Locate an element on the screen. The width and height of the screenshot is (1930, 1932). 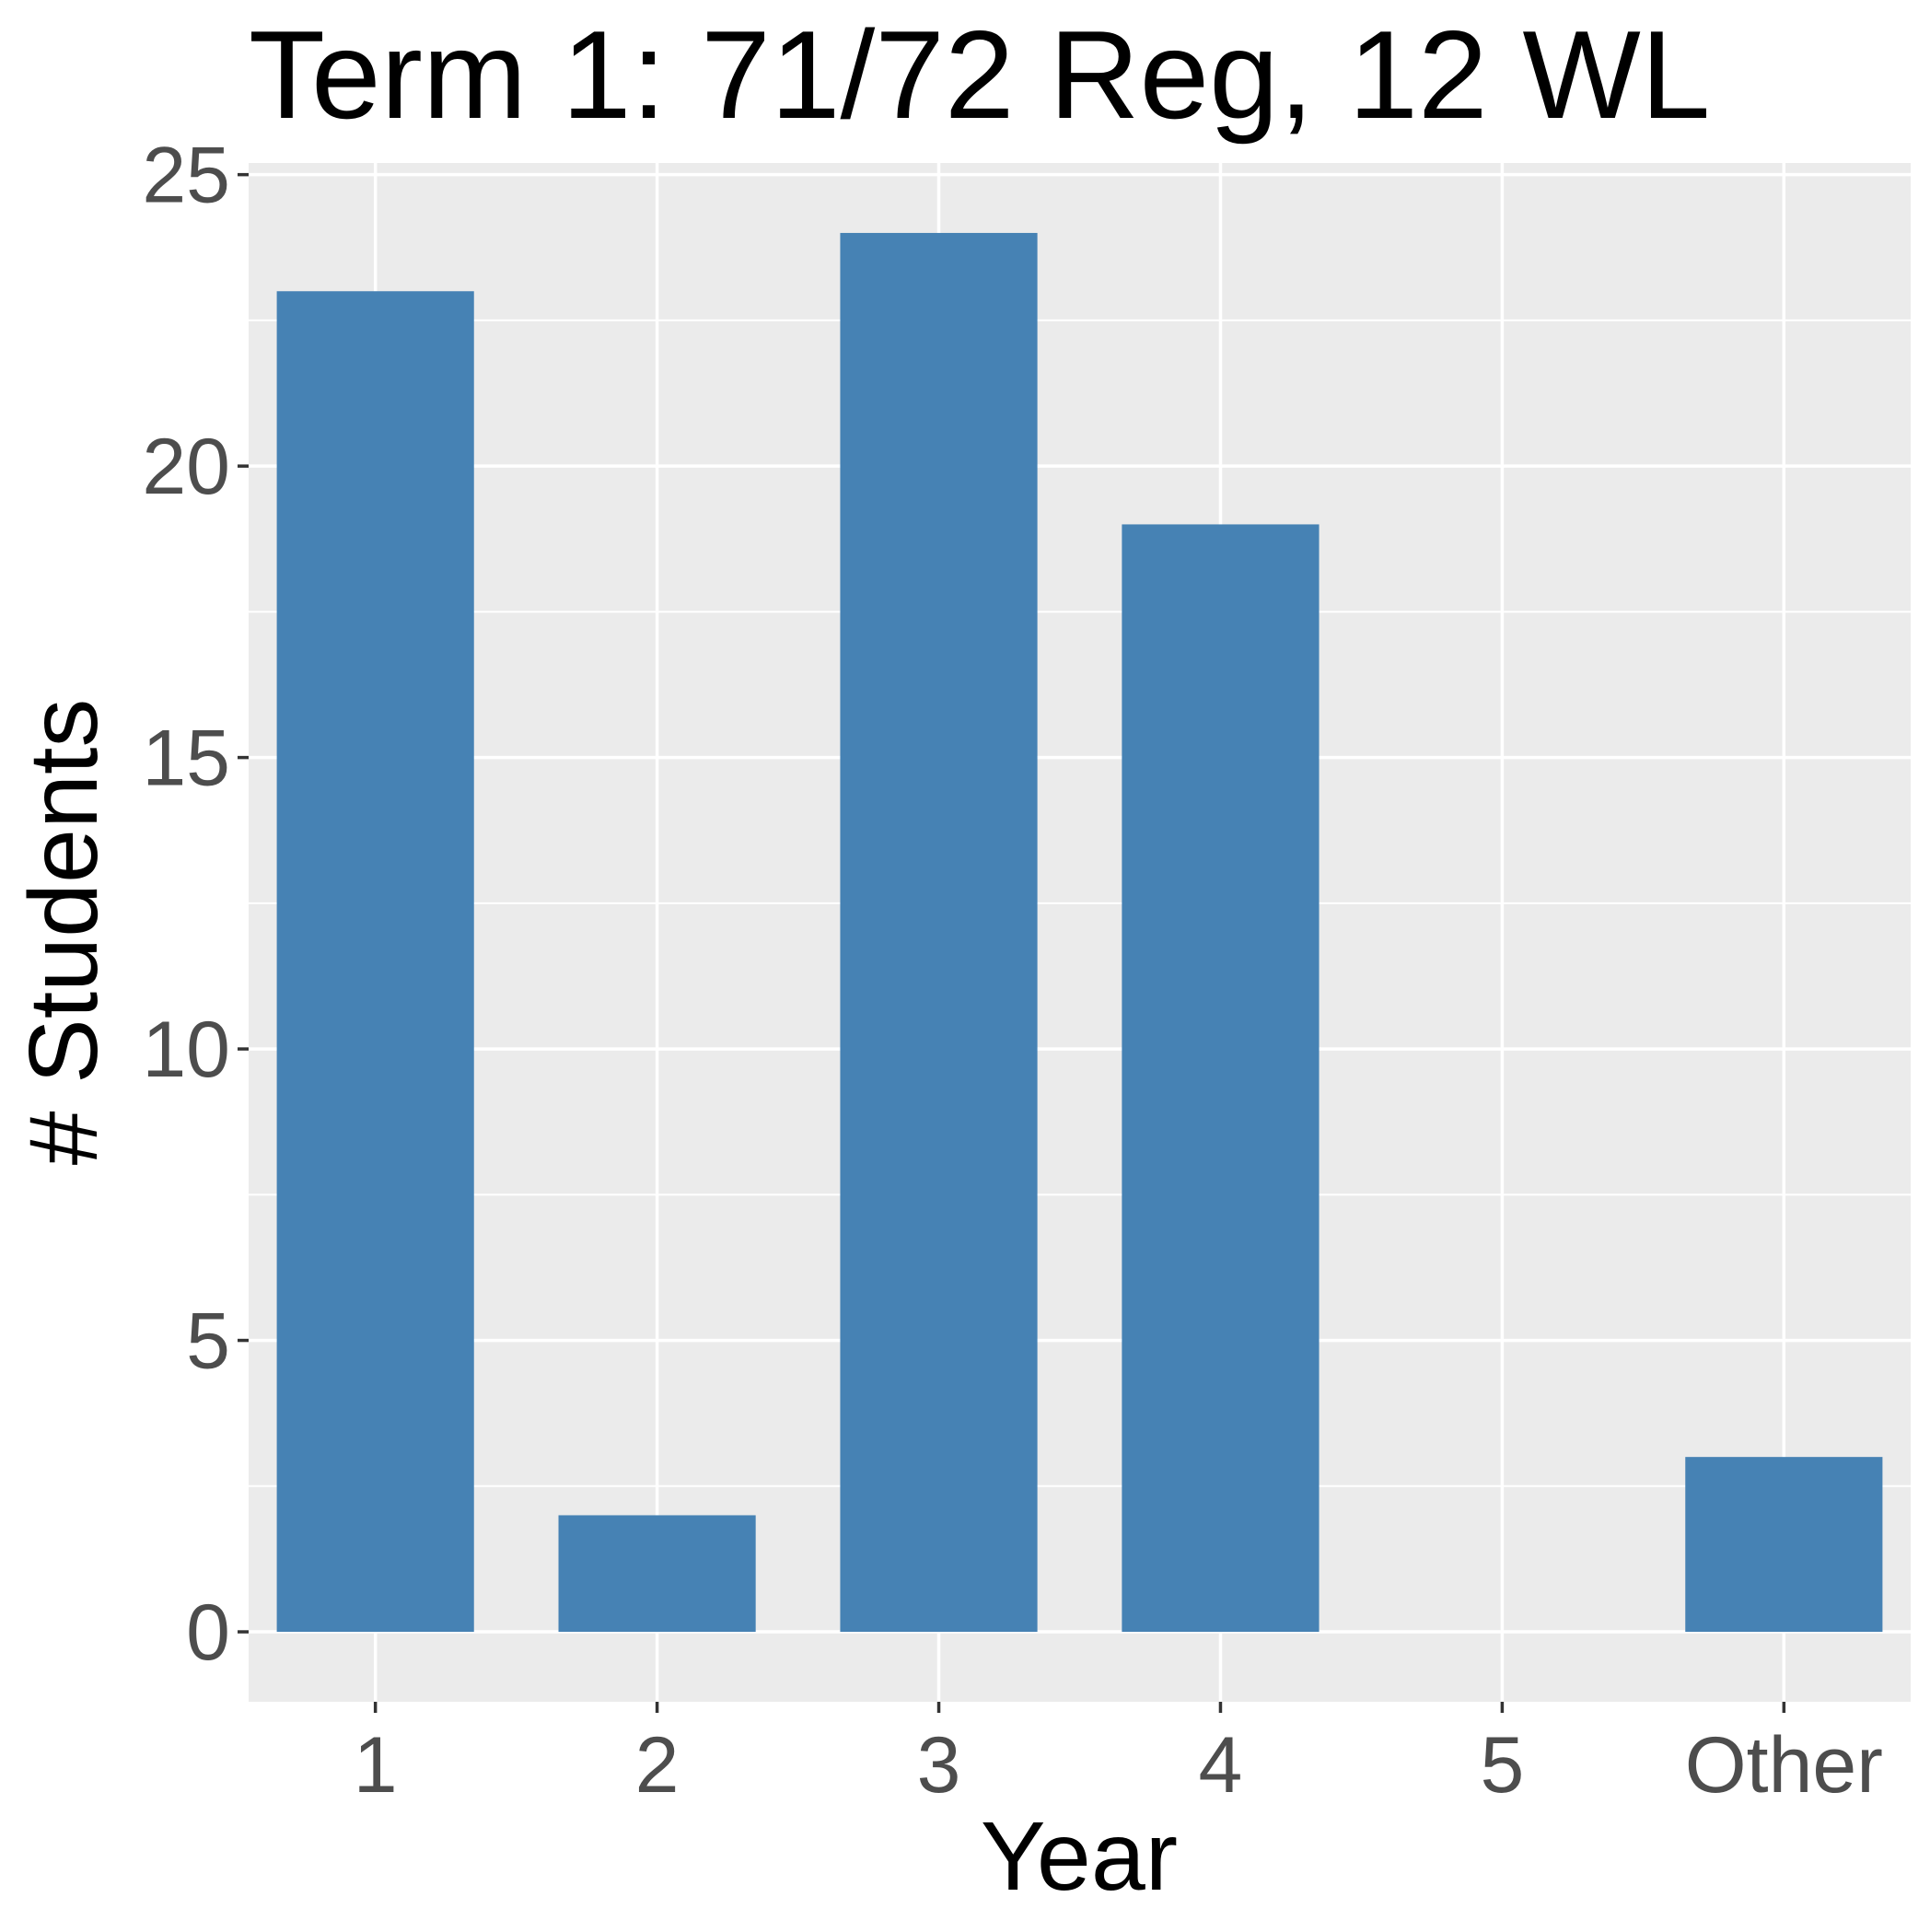
chart-title: Term 1: 71/72 Reg, 12 WL is located at coordinates (979, 75).